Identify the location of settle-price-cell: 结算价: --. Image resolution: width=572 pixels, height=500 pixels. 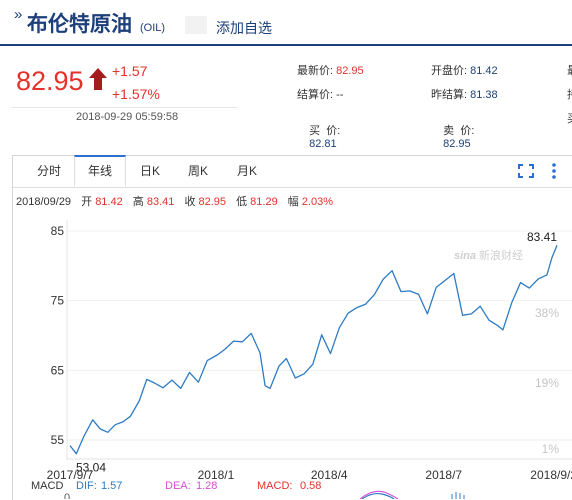
(320, 94).